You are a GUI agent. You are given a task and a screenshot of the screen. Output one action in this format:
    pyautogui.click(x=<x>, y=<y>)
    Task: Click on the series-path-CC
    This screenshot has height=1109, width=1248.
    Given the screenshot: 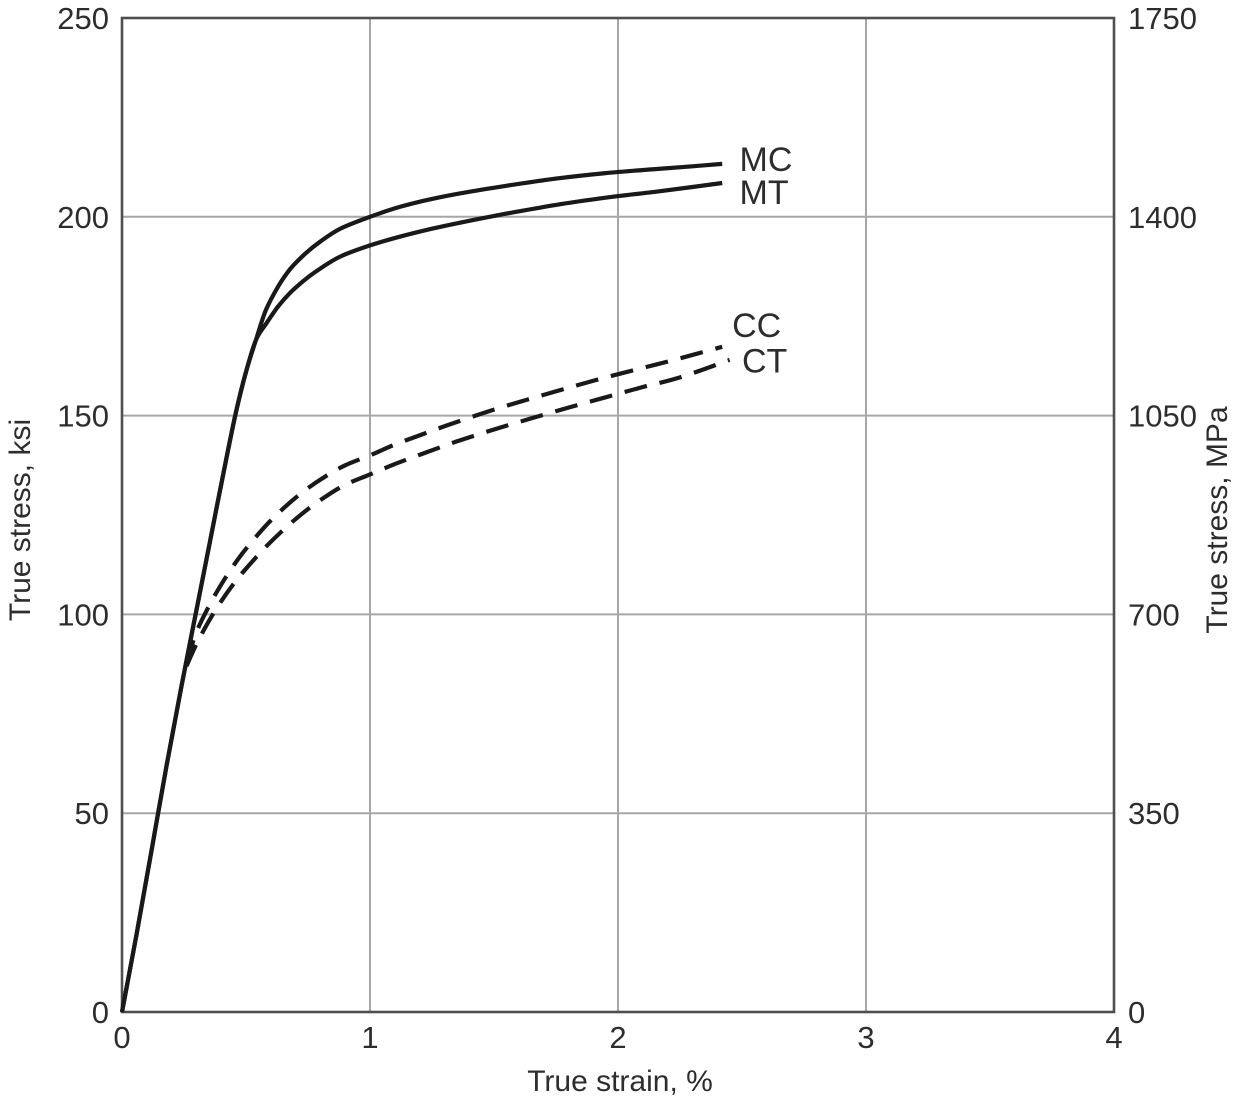 What is the action you would take?
    pyautogui.click(x=453, y=503)
    